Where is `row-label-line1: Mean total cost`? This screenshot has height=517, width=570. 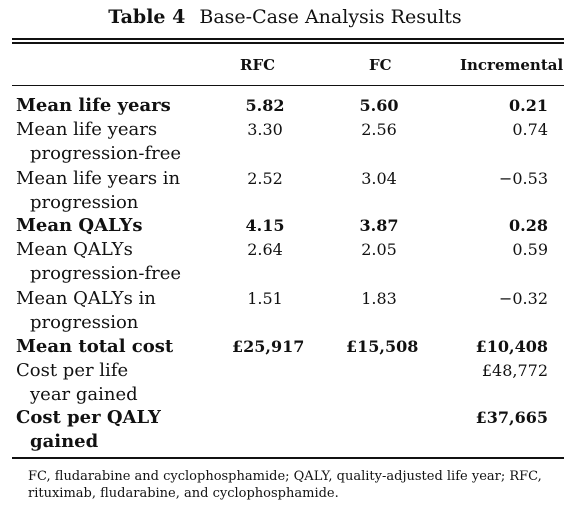 row-label-line1: Mean total cost is located at coordinates (95, 346).